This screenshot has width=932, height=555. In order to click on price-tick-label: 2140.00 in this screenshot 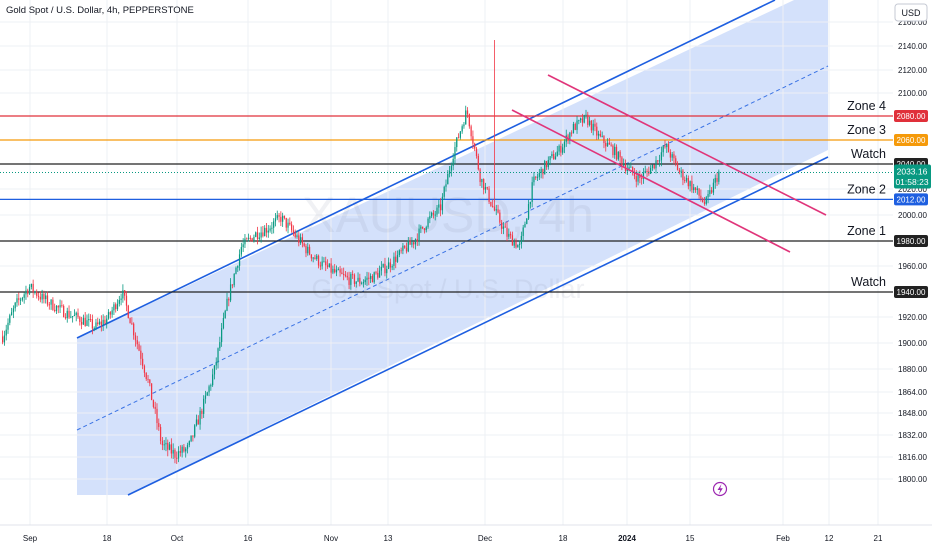, I will do `click(912, 46)`.